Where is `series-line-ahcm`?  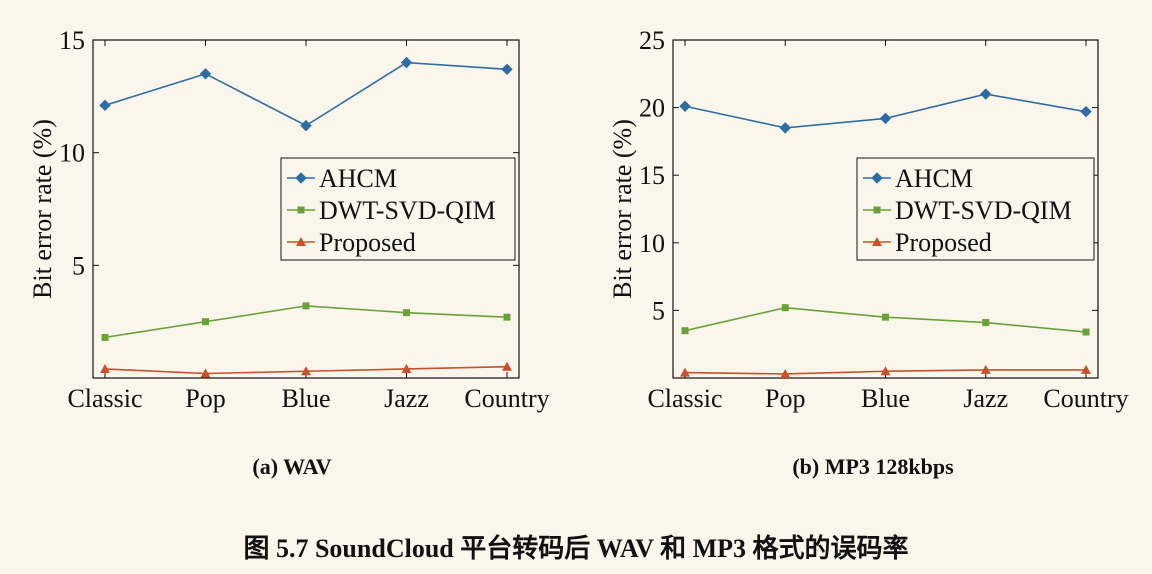
series-line-ahcm is located at coordinates (306, 94).